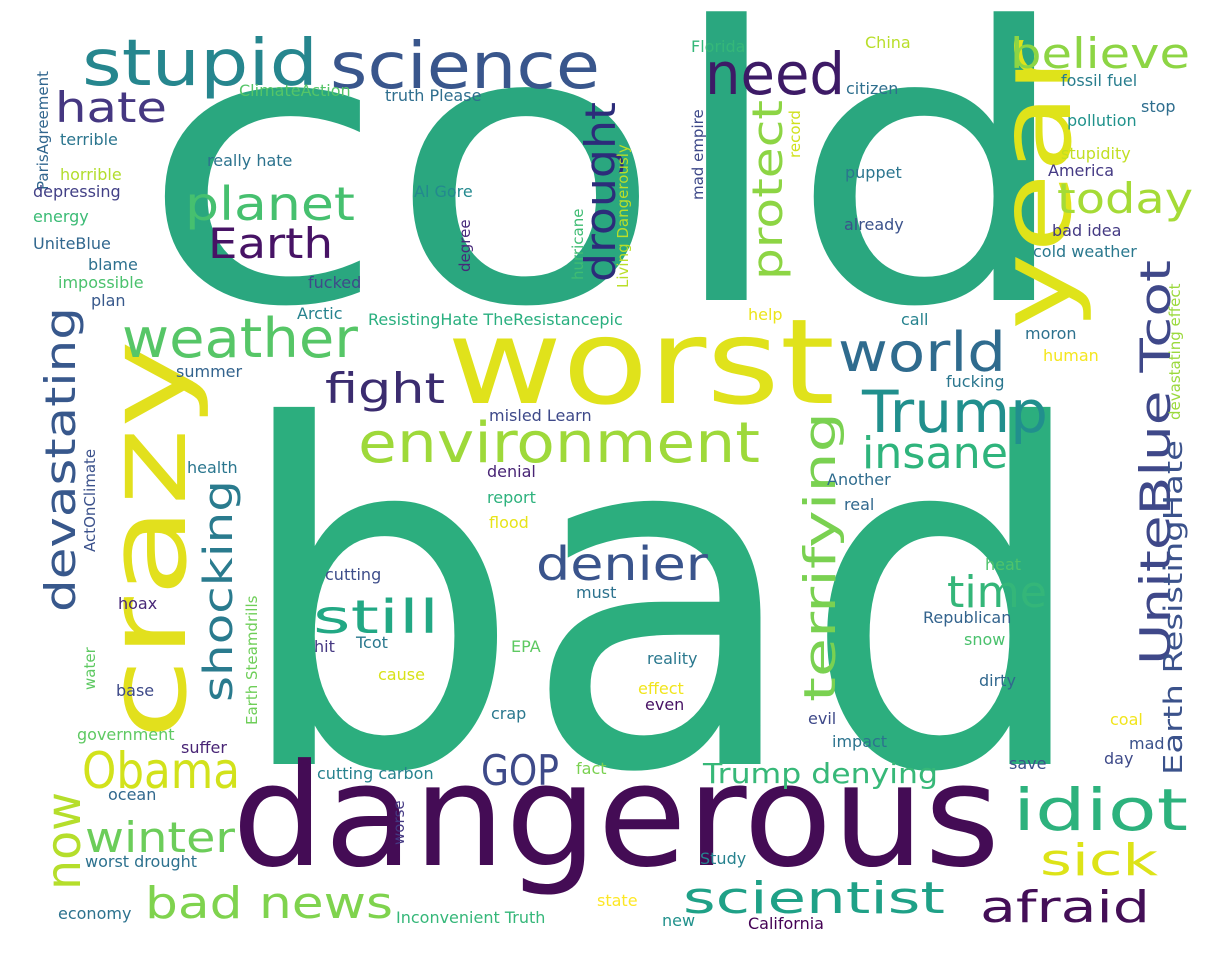 This screenshot has width=1224, height=966. What do you see at coordinates (1100, 53) in the screenshot?
I see `word-believe: believe` at bounding box center [1100, 53].